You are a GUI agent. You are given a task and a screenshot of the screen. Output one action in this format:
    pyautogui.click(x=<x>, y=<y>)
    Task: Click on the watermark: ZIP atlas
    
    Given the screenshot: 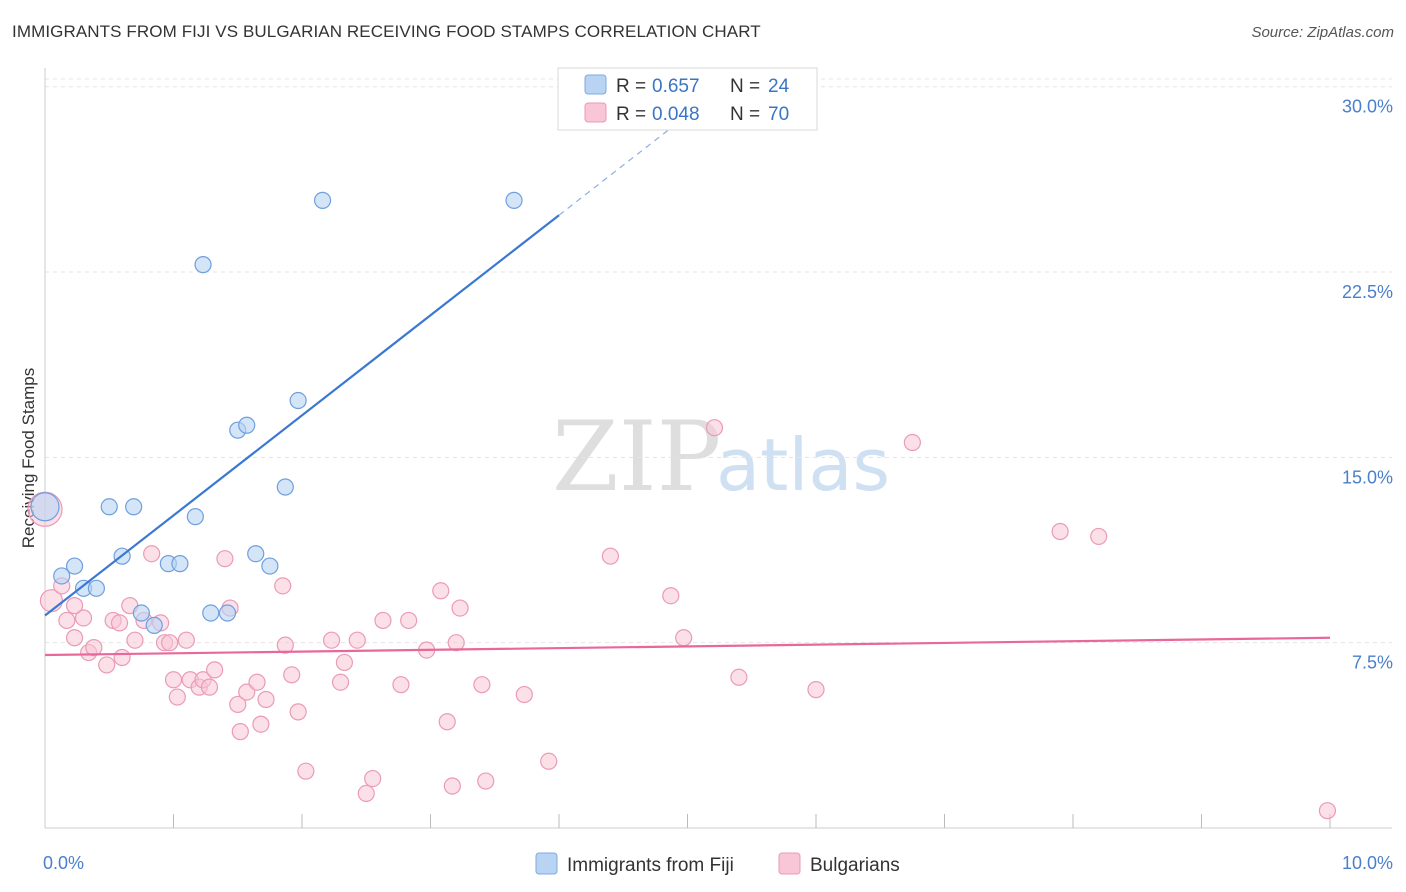 What is the action you would take?
    pyautogui.click(x=721, y=457)
    